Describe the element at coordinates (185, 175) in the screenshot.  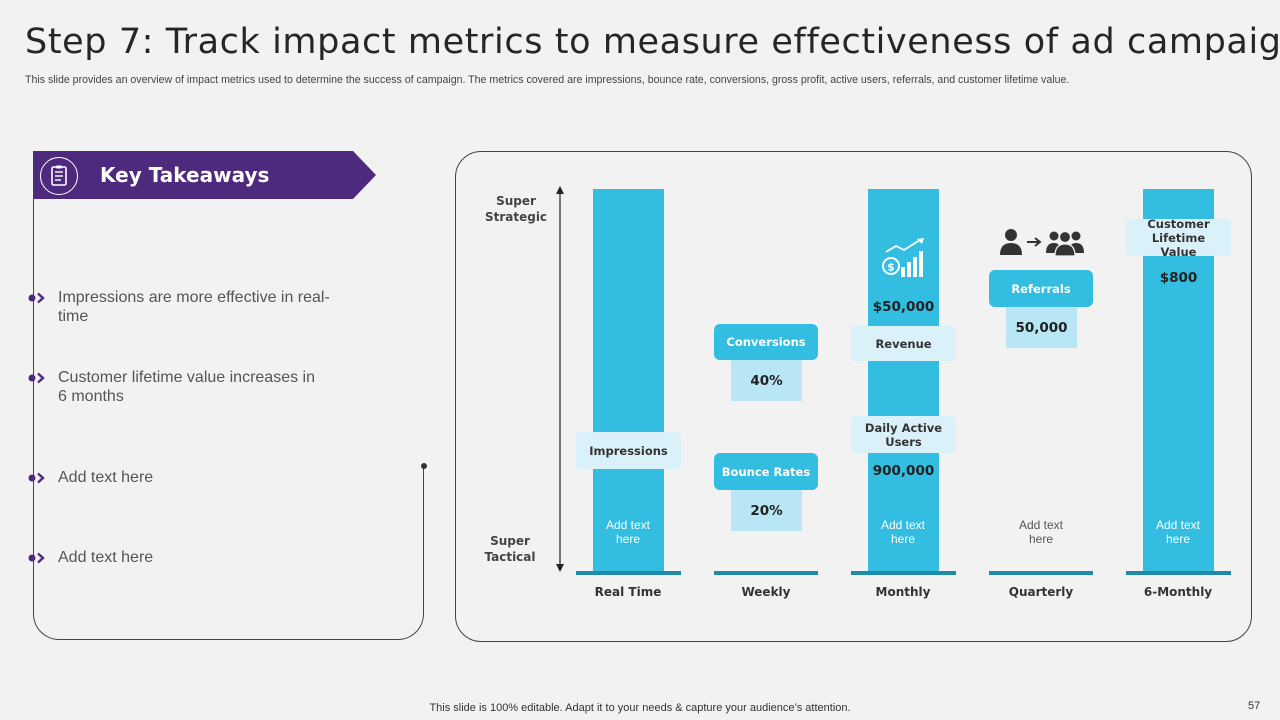
I see `takeaways-heading: Key Takeaways` at that location.